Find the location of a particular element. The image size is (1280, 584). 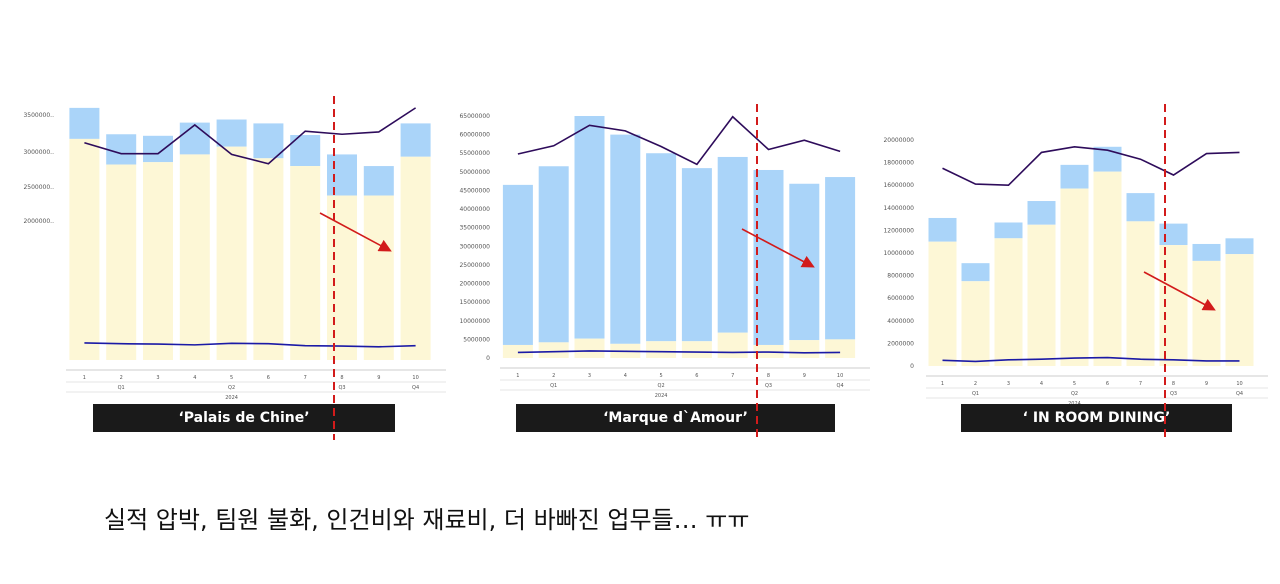

chart-label-palais-de-chine: ‘Palais de Chine’ is located at coordinates (244, 418).